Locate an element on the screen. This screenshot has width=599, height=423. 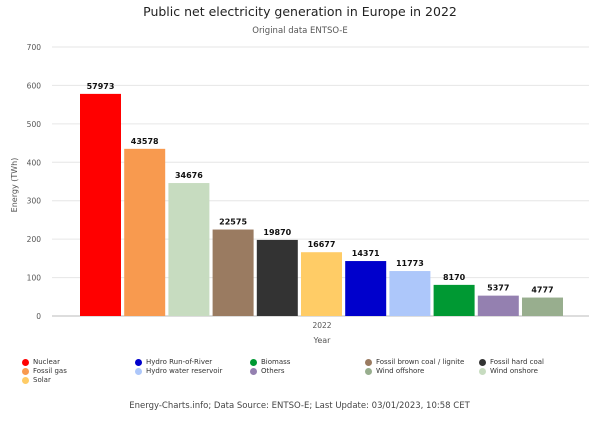
chart-subtitle: Original data ENTSO-E is located at coordinates (300, 31).